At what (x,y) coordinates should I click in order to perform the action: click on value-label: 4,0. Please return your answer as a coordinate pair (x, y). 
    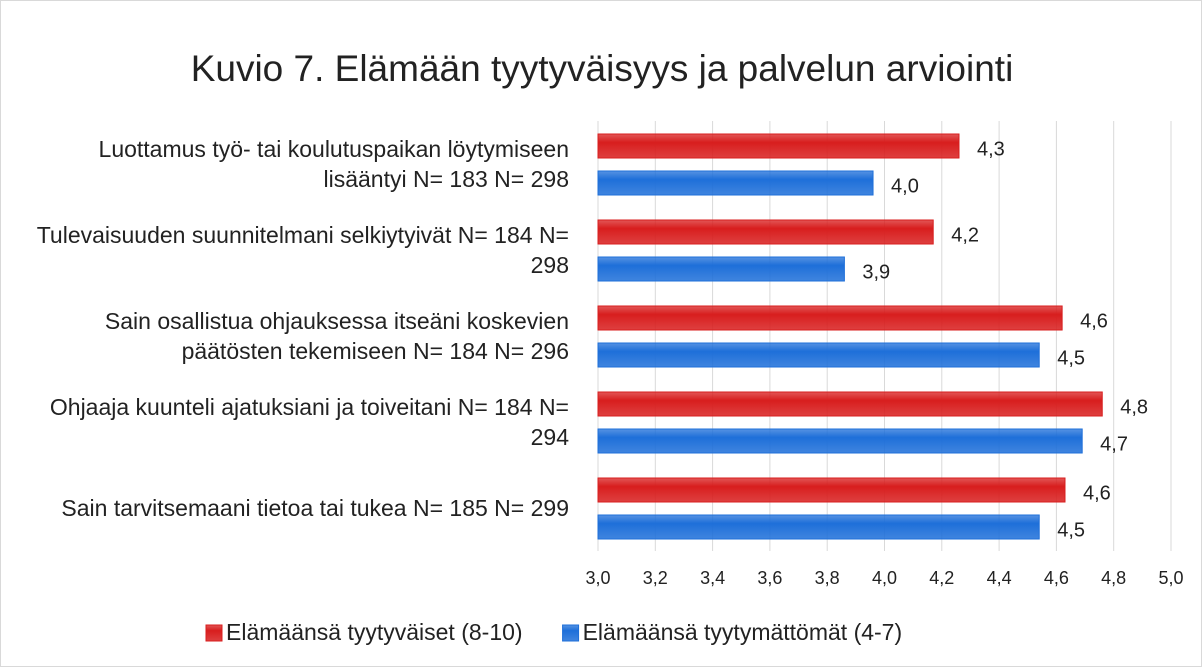
    Looking at the image, I should click on (905, 186).